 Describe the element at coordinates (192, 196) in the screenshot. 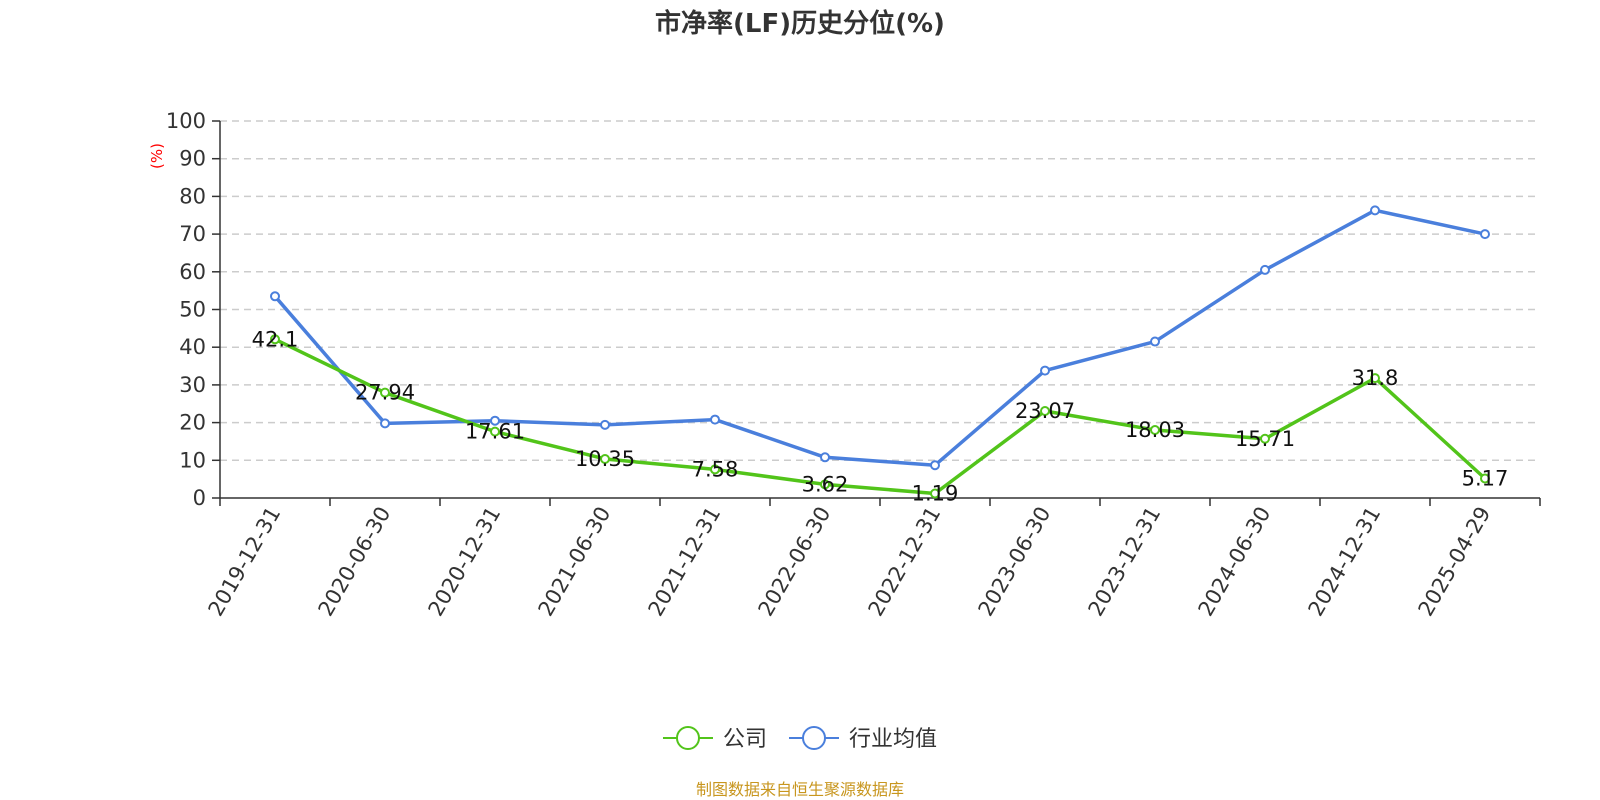

I see `y-tick-label: 80` at that location.